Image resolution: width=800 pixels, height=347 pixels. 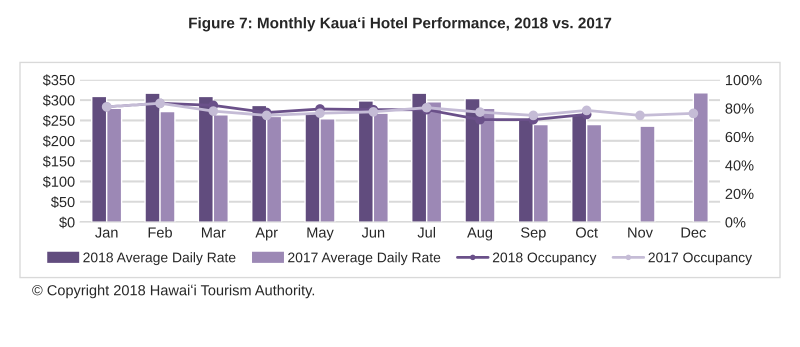 I want to click on x-tick-label: Feb, so click(x=160, y=232).